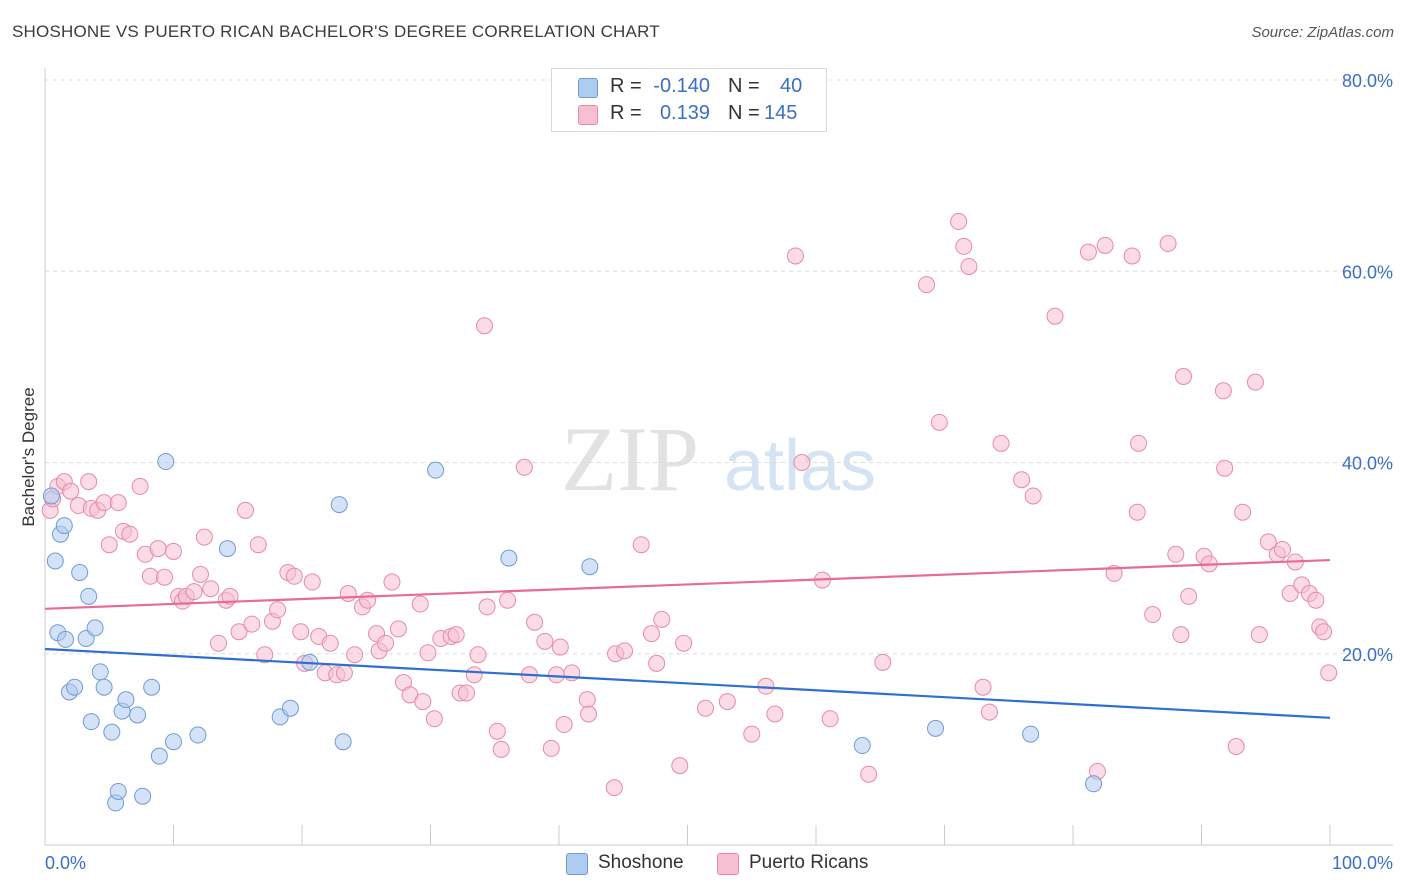  What do you see at coordinates (626, 86) in the screenshot?
I see `r-label: R =` at bounding box center [626, 86].